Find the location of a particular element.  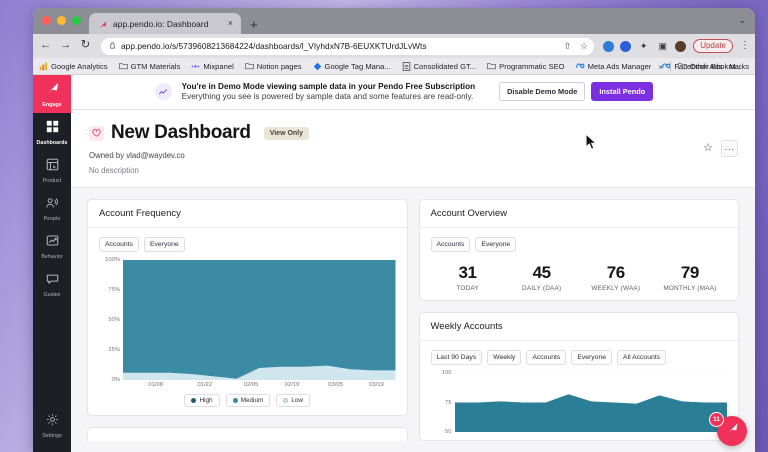

window-controls is located at coordinates (61, 20).